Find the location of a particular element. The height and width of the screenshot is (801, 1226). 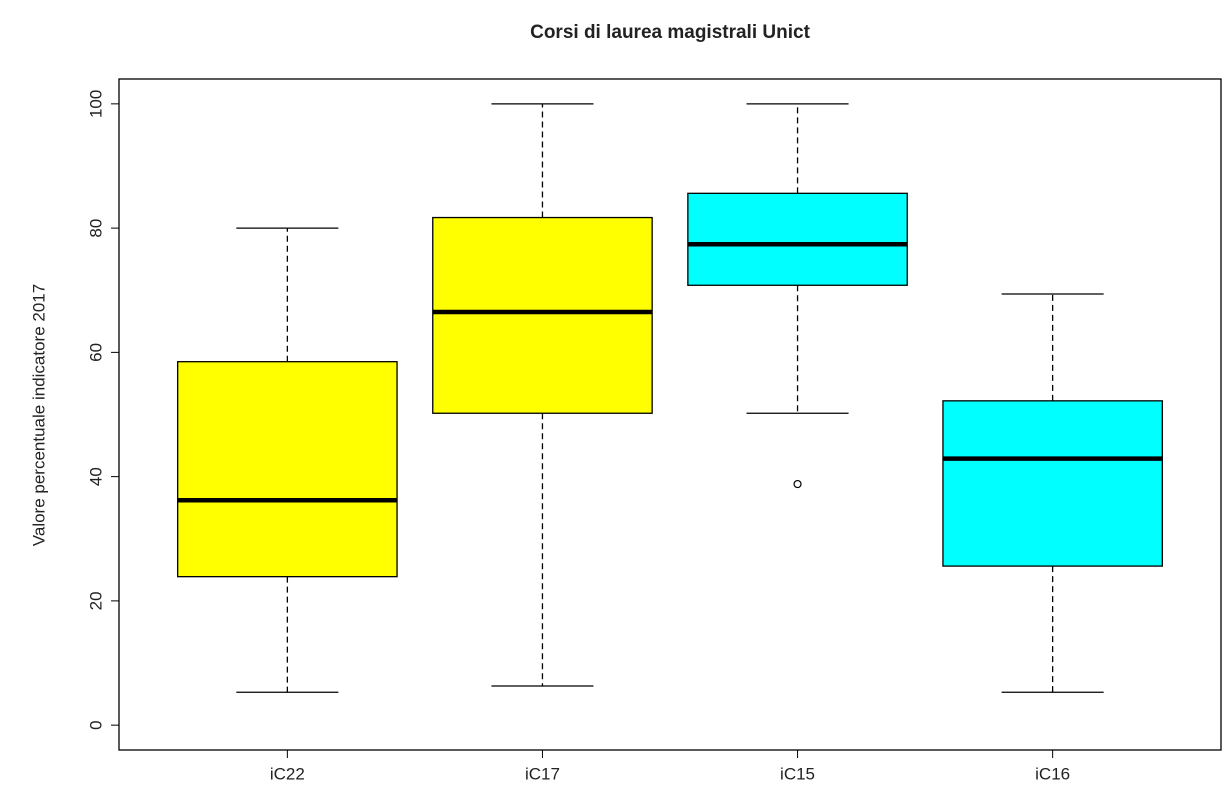

outlier is located at coordinates (797, 484).